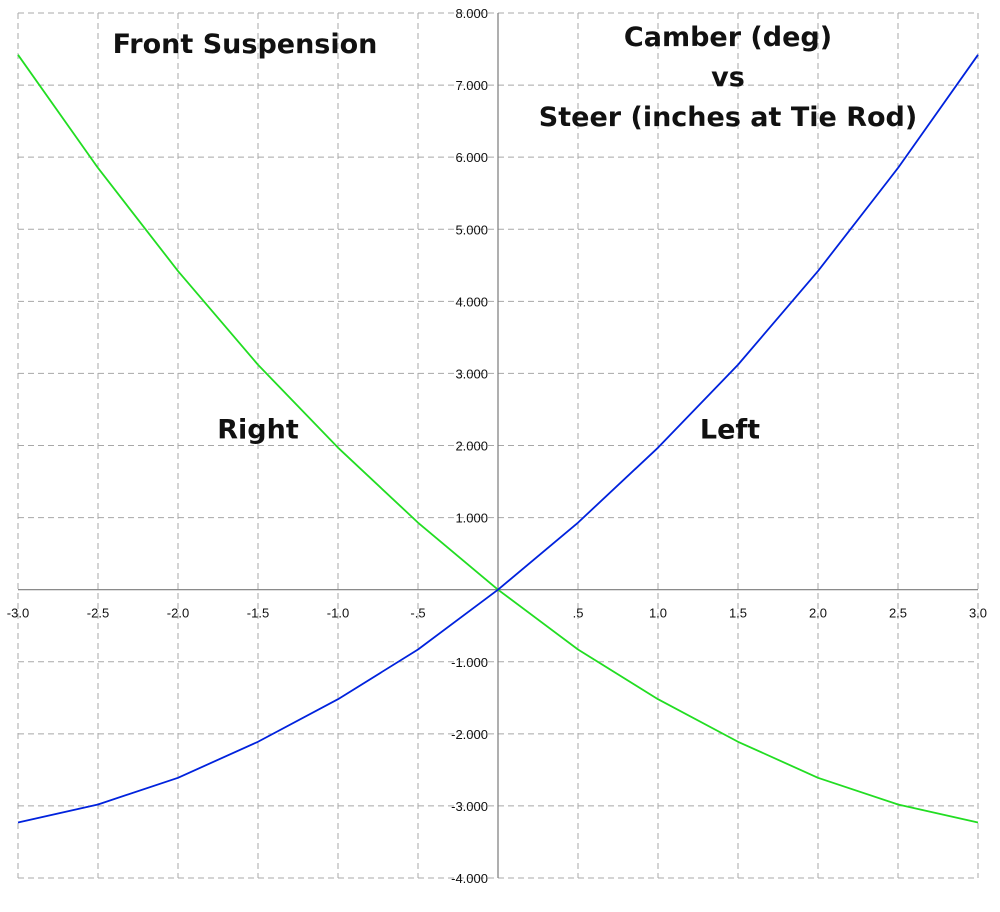  What do you see at coordinates (471, 13) in the screenshot?
I see `y-tick-label: 8.000` at bounding box center [471, 13].